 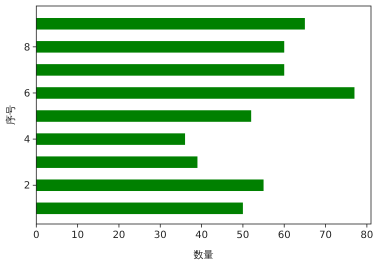 What do you see at coordinates (160, 235) in the screenshot?
I see `x-tick-label: 30` at bounding box center [160, 235].